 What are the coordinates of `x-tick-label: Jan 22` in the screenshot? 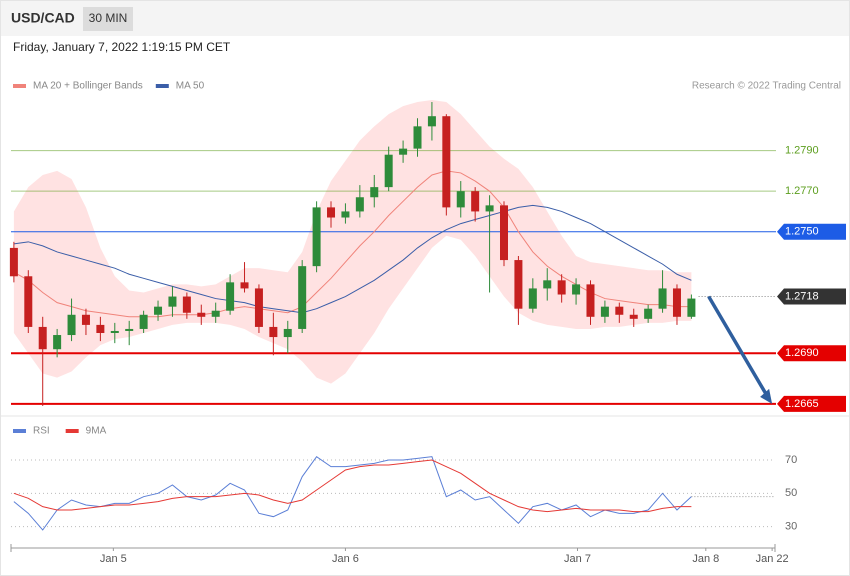 It's located at (772, 559).